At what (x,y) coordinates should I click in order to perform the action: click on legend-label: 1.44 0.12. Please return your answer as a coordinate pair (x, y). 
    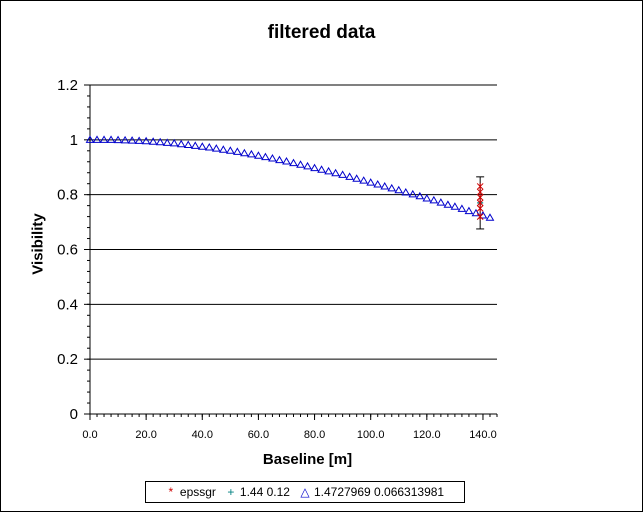
    Looking at the image, I should click on (264, 492).